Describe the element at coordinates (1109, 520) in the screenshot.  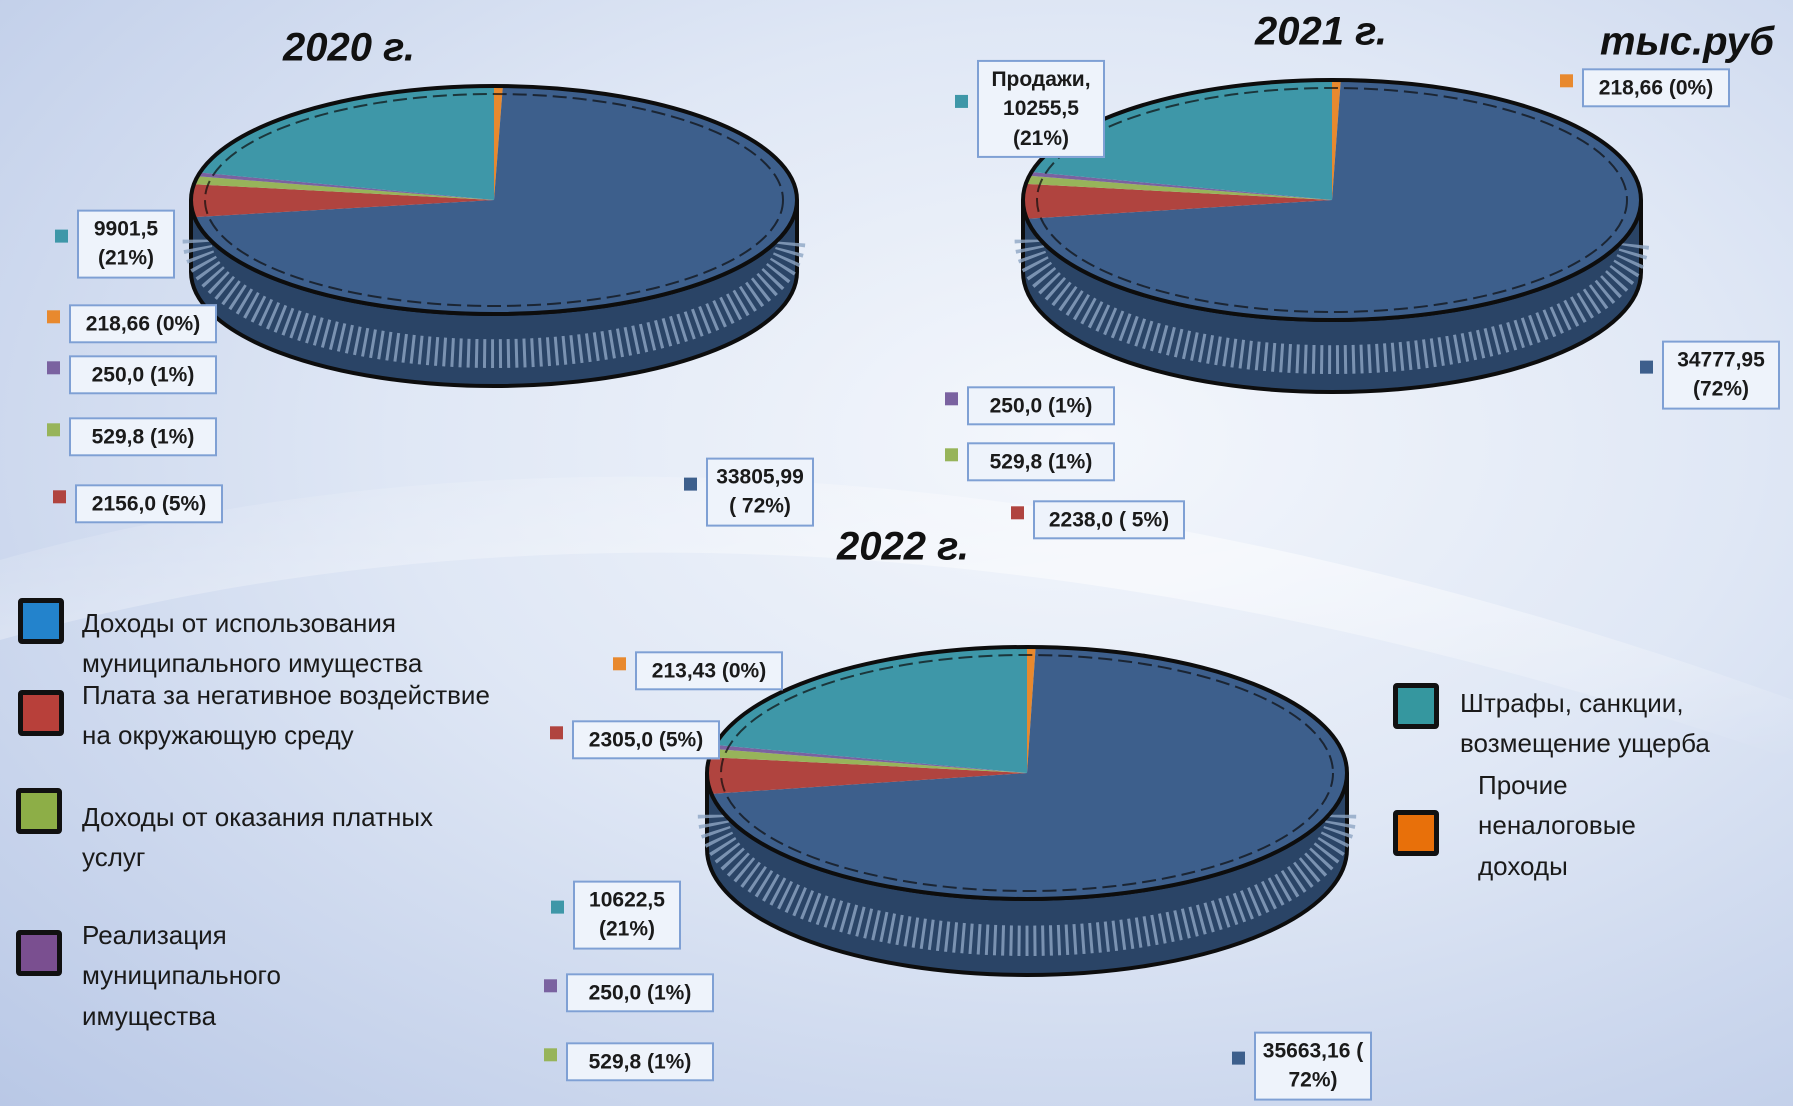
I see `data-label-text: 2238,0 ( 5%)` at that location.